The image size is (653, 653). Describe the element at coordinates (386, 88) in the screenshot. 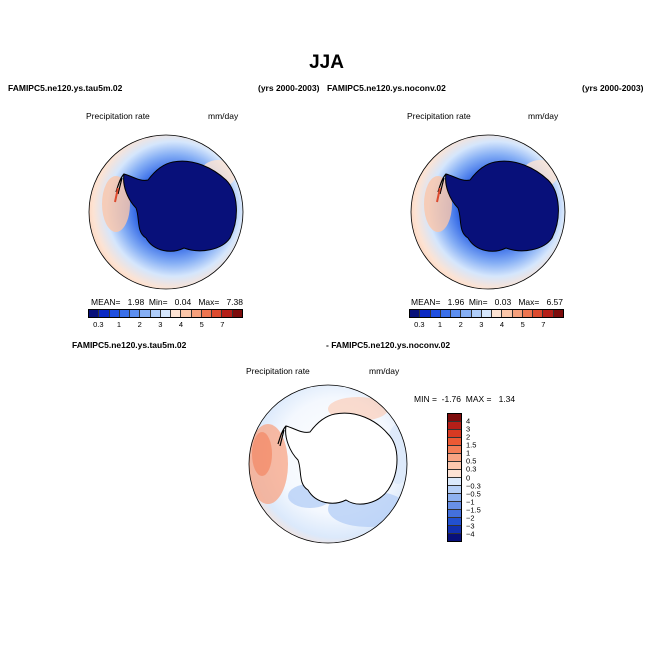

I see `right-case-name: FAMIPC5.ne120.ys.noconv.02` at that location.